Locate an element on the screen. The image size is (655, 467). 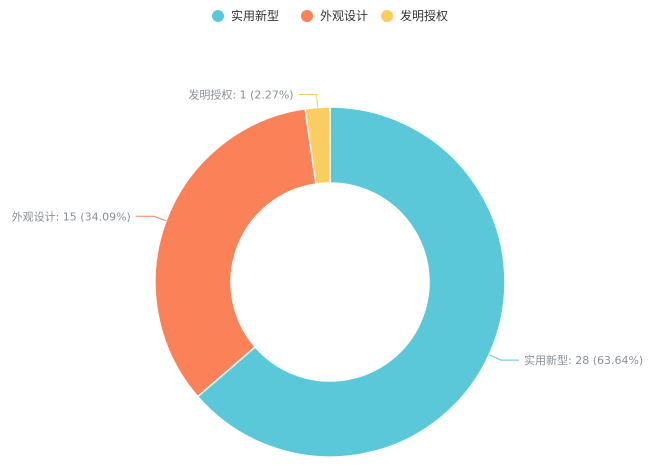
legend-label-design: 外观设计 is located at coordinates (344, 16).